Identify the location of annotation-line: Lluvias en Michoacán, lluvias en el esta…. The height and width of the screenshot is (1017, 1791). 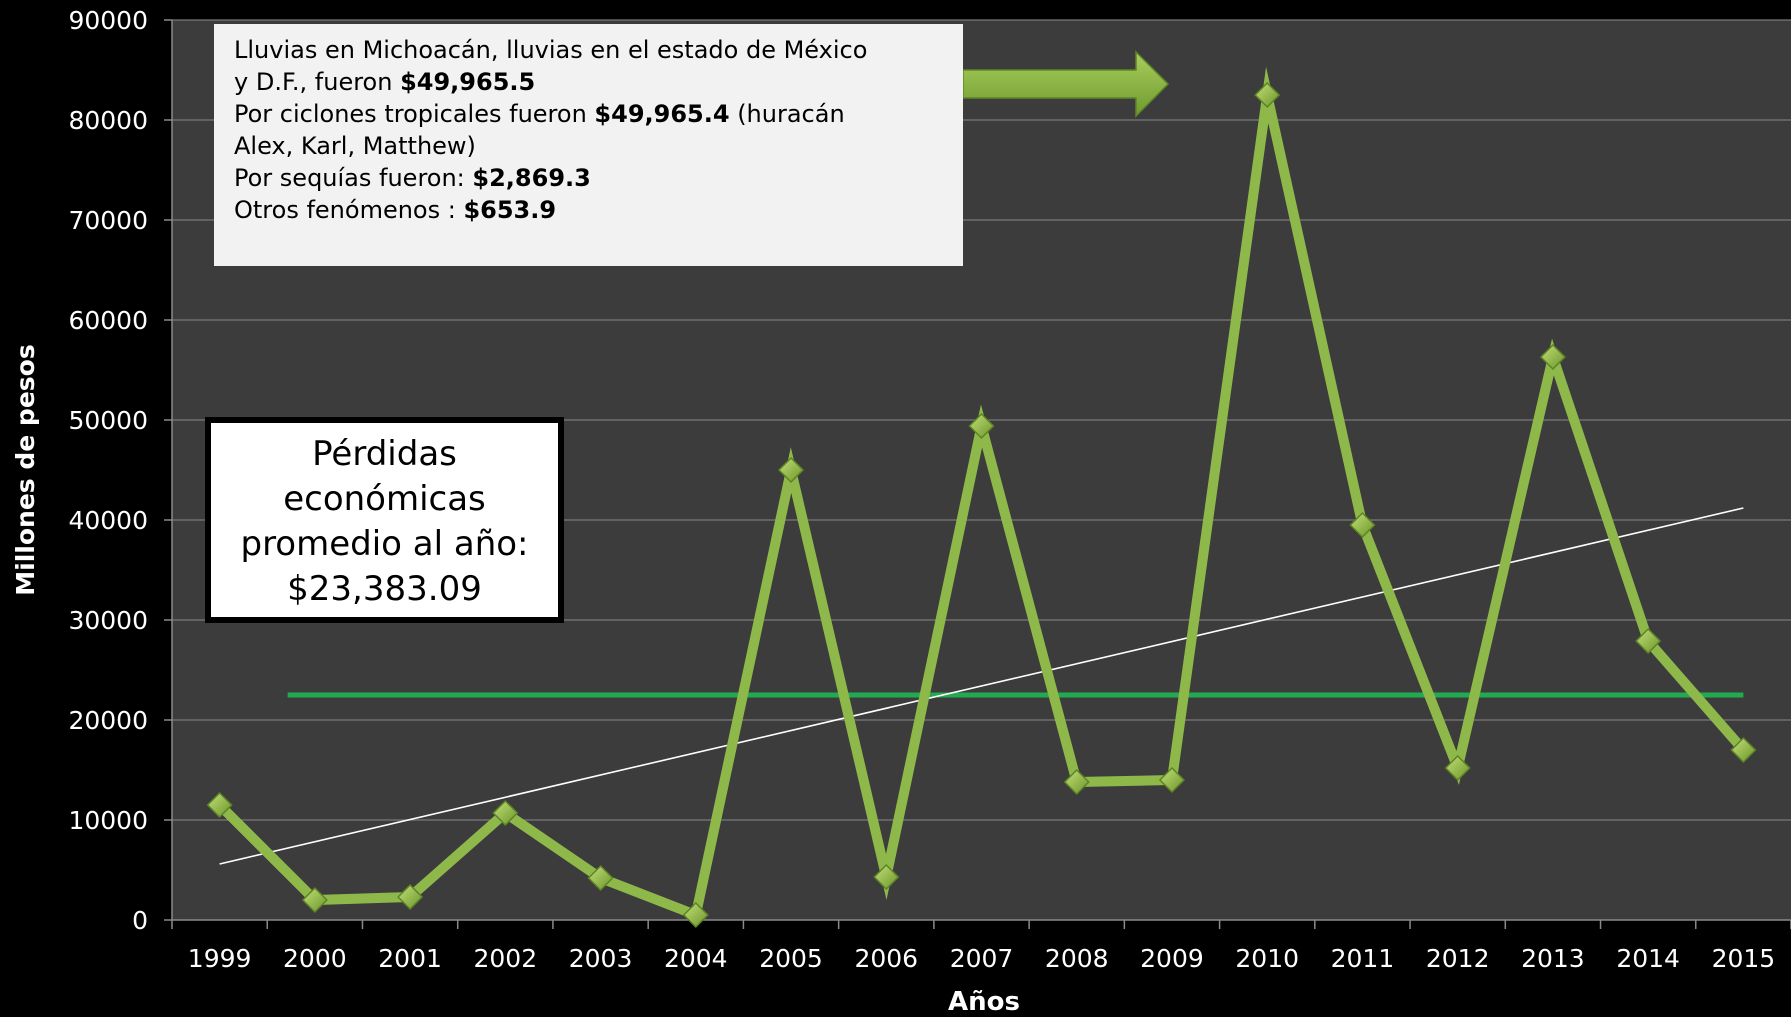
(551, 50).